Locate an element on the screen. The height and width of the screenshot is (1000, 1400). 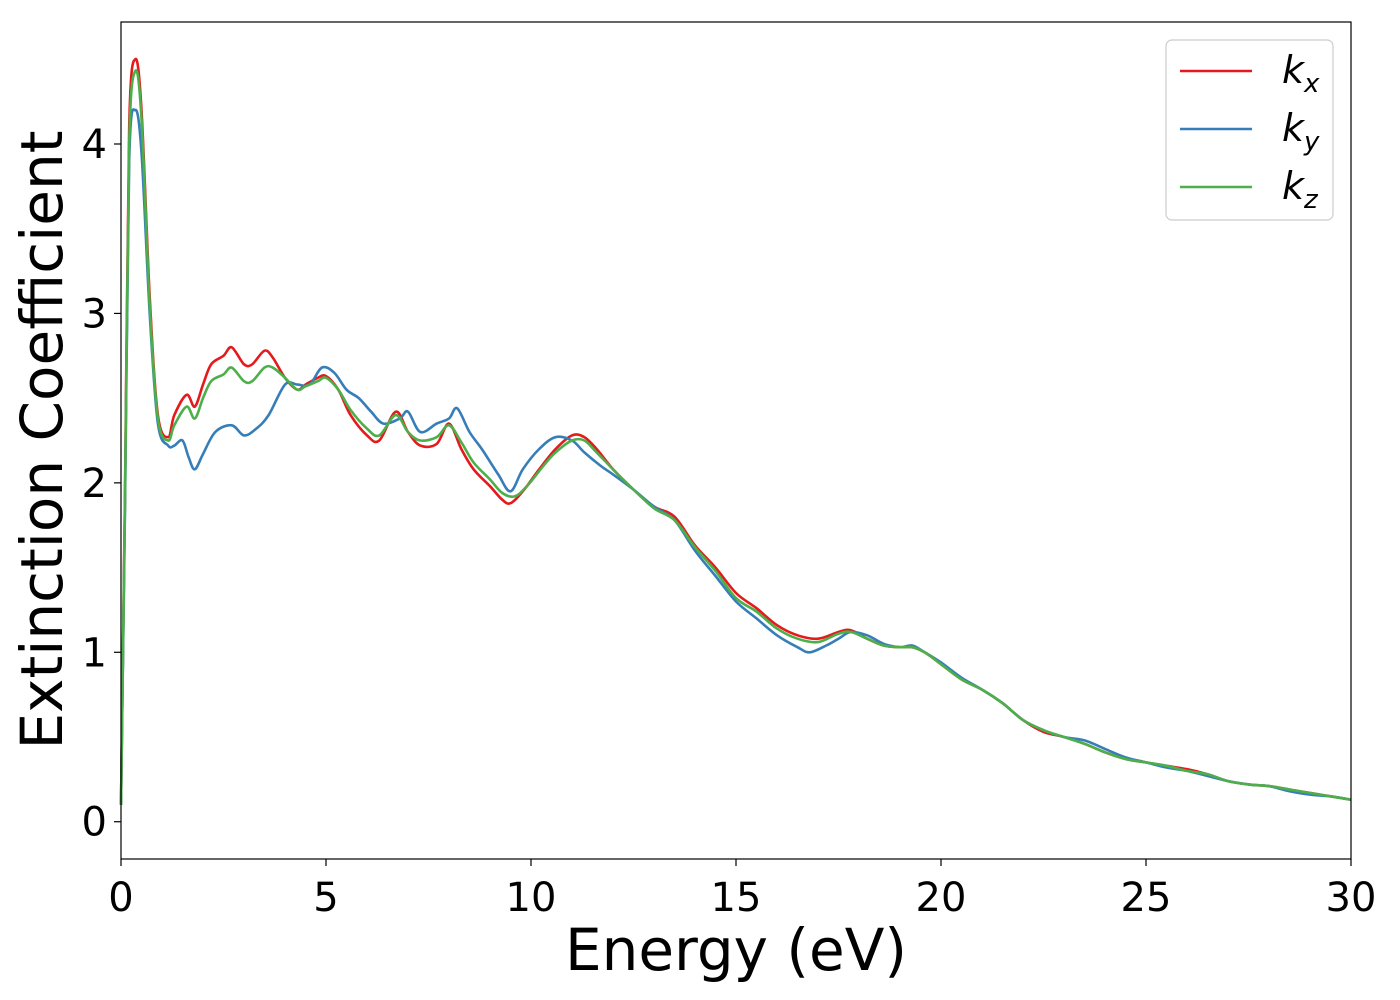
x-tick-label: 25 is located at coordinates (1146, 898).